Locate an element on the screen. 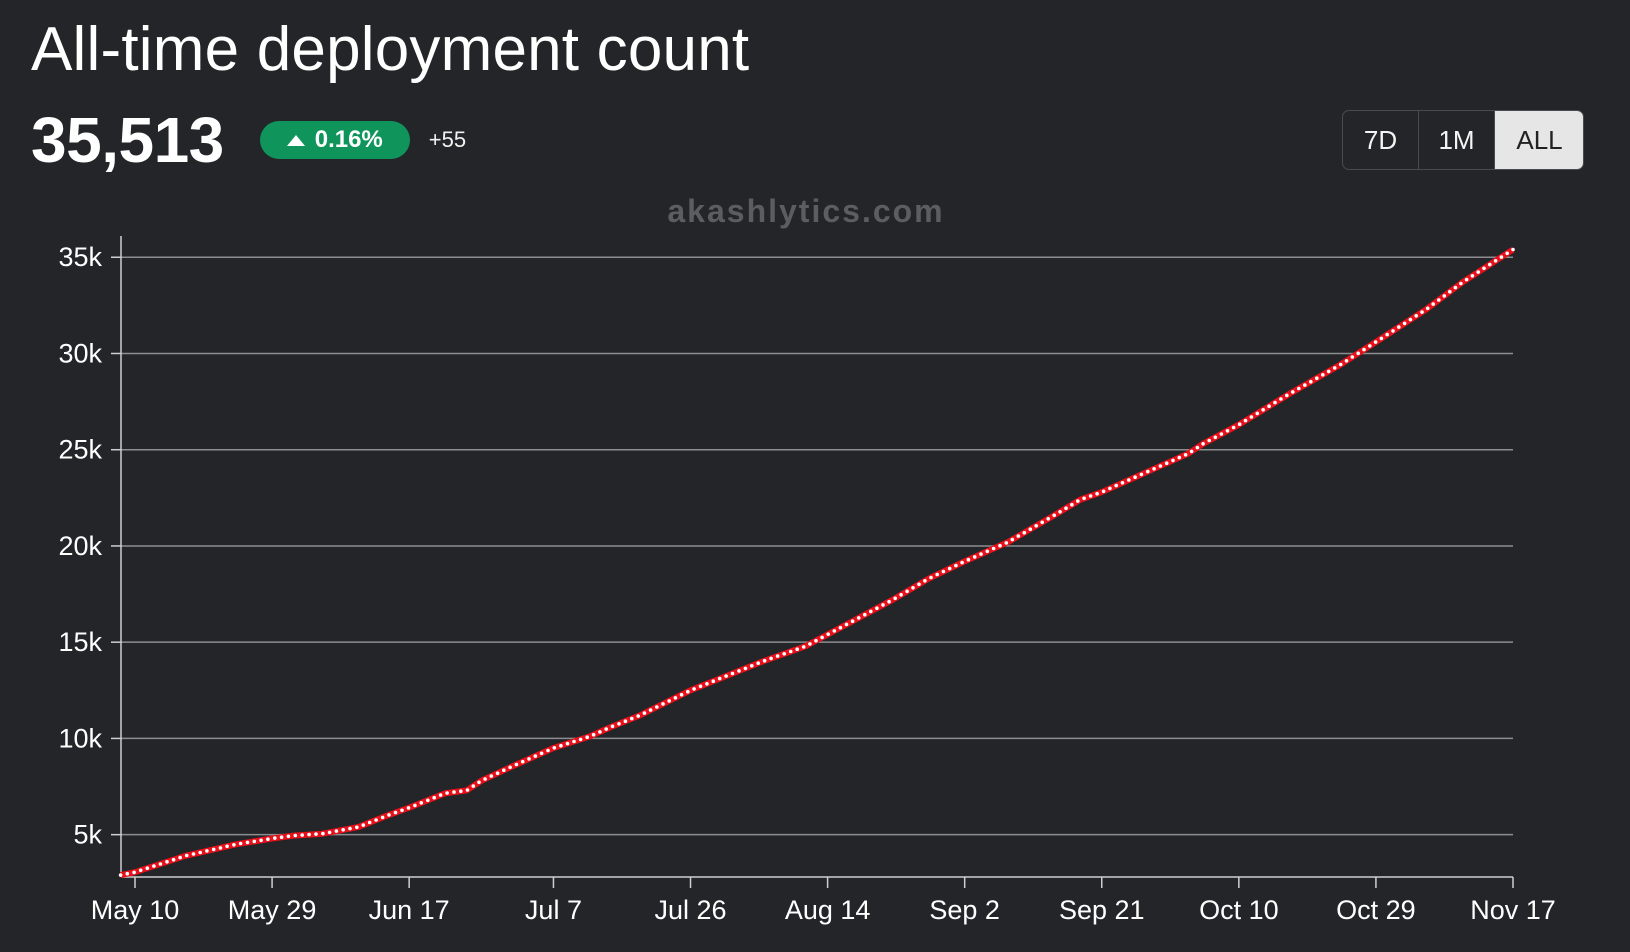 The image size is (1630, 952). x-tick-label: May 29 is located at coordinates (272, 910).